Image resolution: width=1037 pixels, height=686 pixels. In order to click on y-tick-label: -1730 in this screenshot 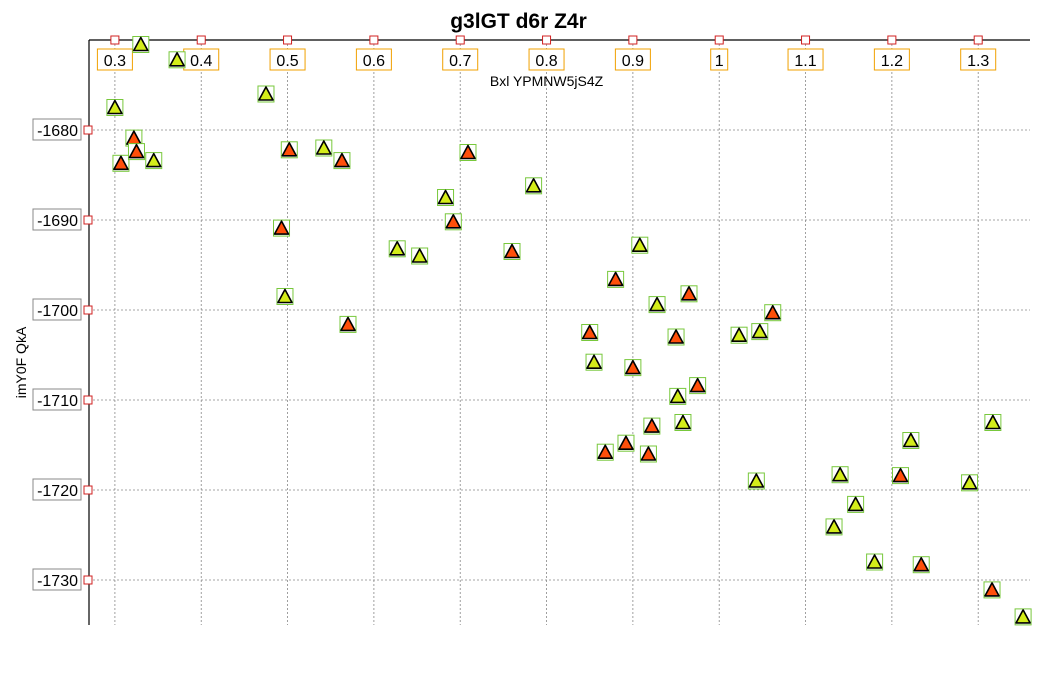, I will do `click(57, 581)`.